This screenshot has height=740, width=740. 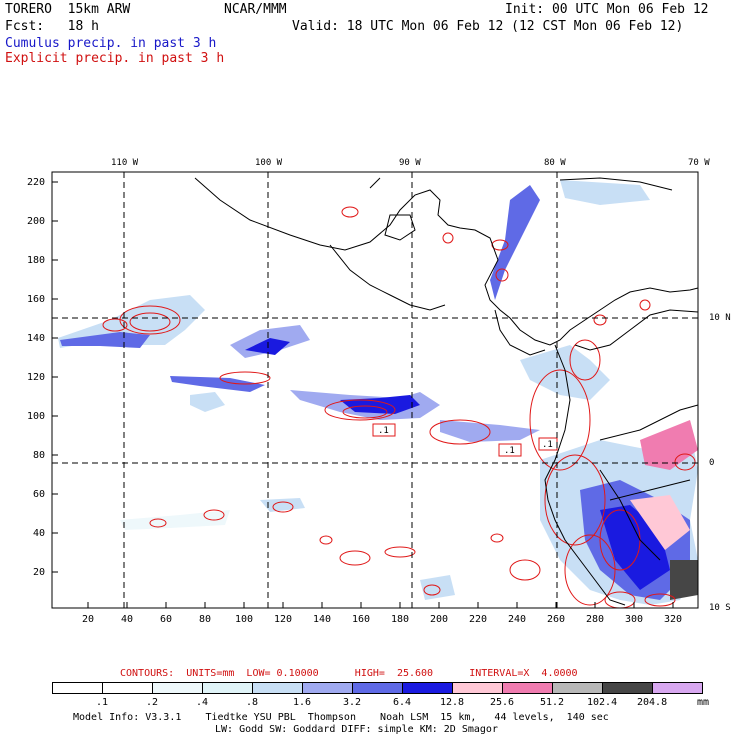 I want to click on x-tick-label: 300, so click(x=634, y=619).